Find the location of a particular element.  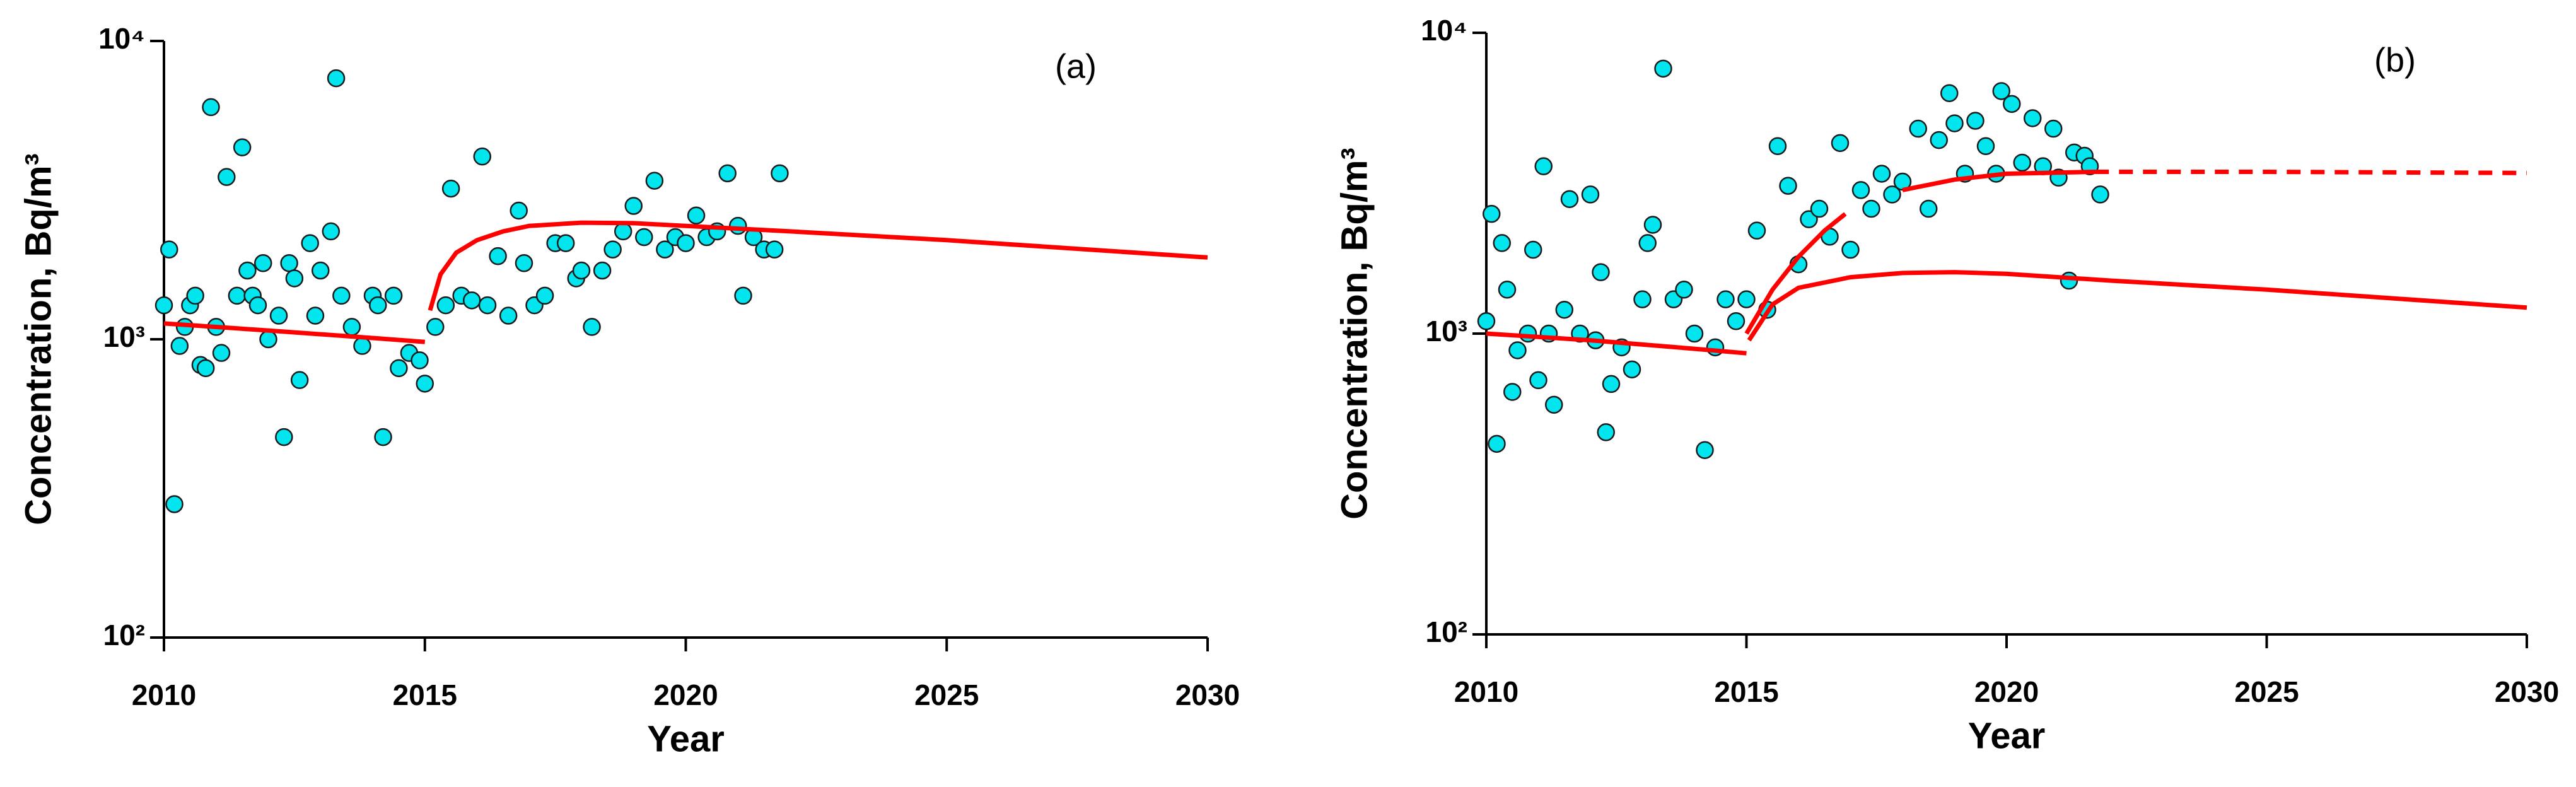

y-tick-label: 10³ is located at coordinates (1446, 331).